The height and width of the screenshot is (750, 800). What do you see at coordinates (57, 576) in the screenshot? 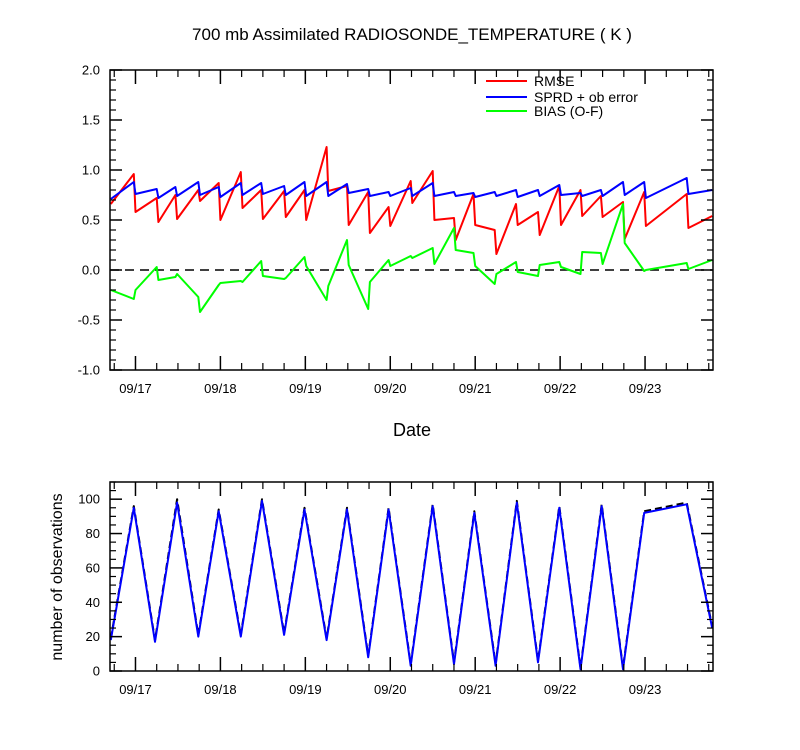
I see `y-axis-label-observations: number of observations` at bounding box center [57, 576].